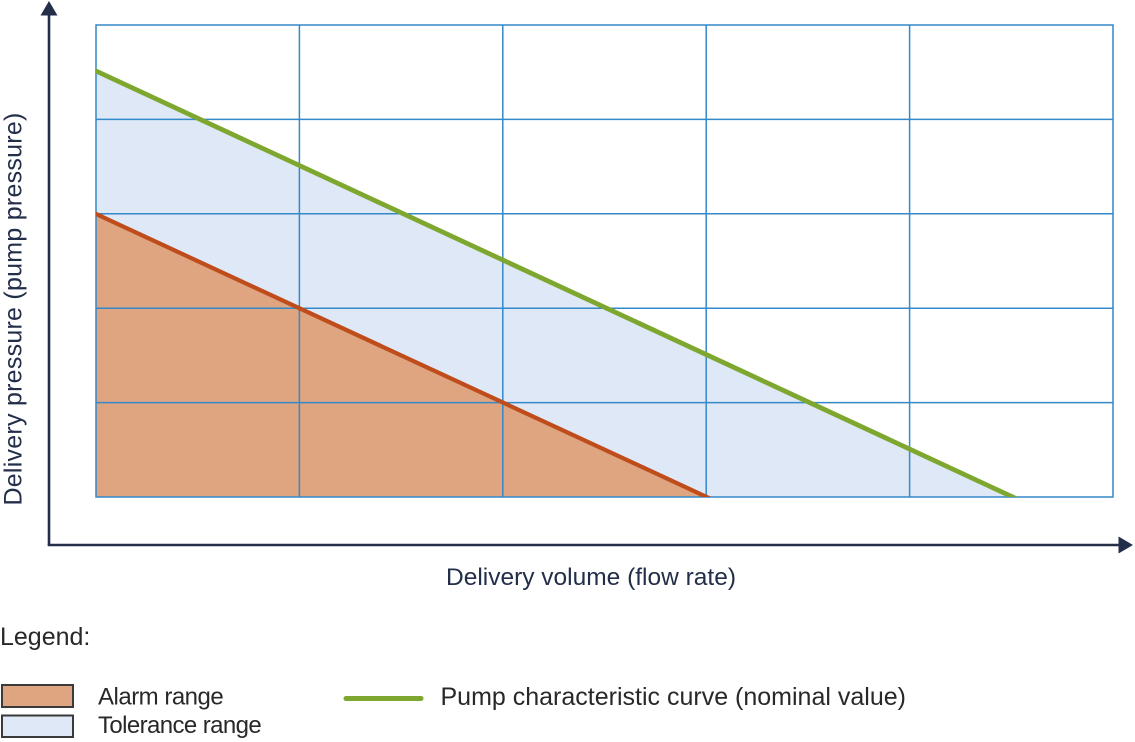 Image resolution: width=1135 pixels, height=742 pixels. What do you see at coordinates (160, 697) in the screenshot?
I see `svg-text: Alarm range` at bounding box center [160, 697].